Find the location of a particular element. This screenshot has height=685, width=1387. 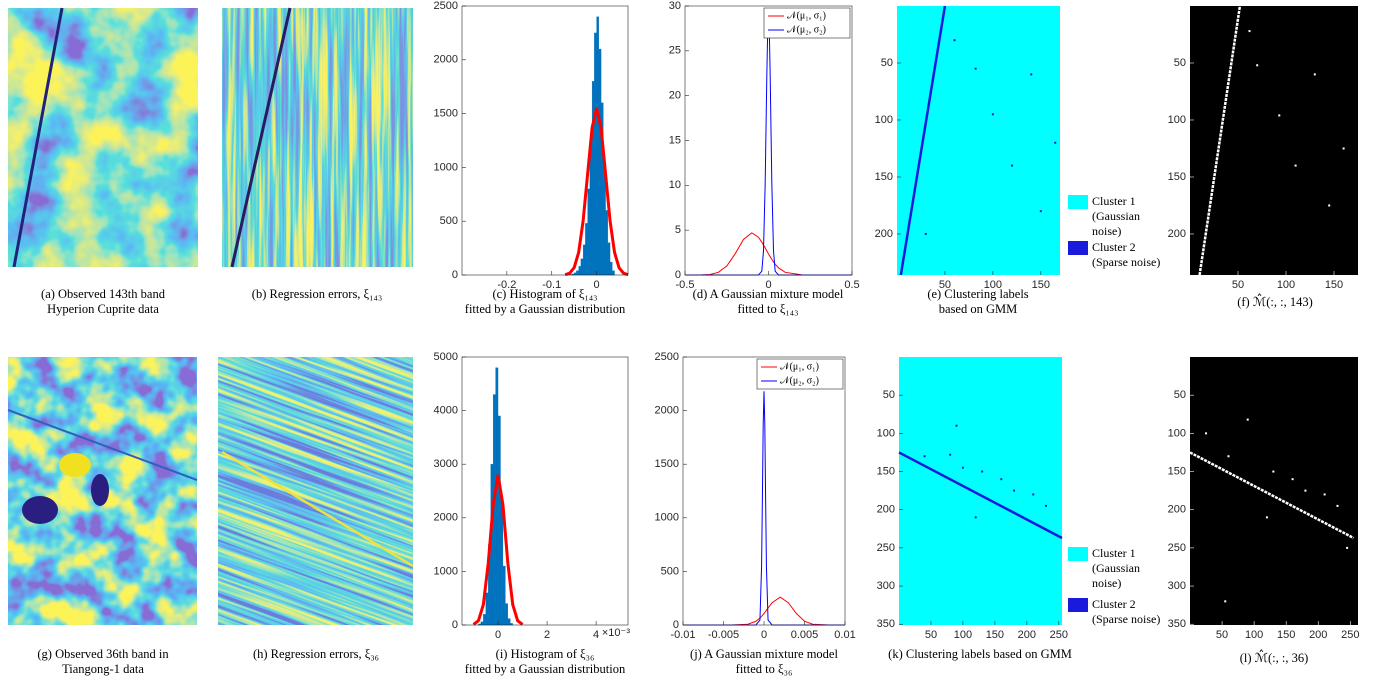

y-tick-label: 5 is located at coordinates (678, 230).